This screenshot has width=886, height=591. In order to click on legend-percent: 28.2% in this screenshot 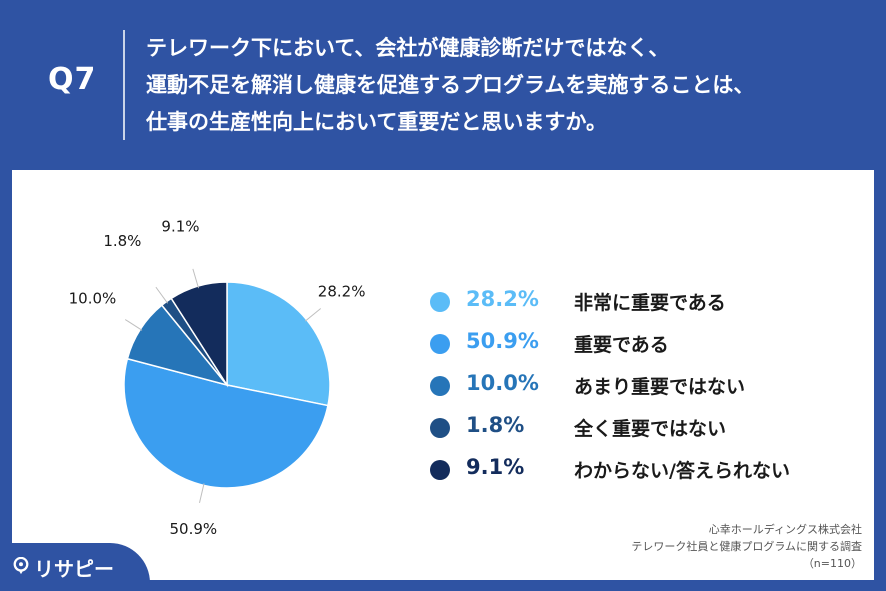, I will do `click(502, 299)`.